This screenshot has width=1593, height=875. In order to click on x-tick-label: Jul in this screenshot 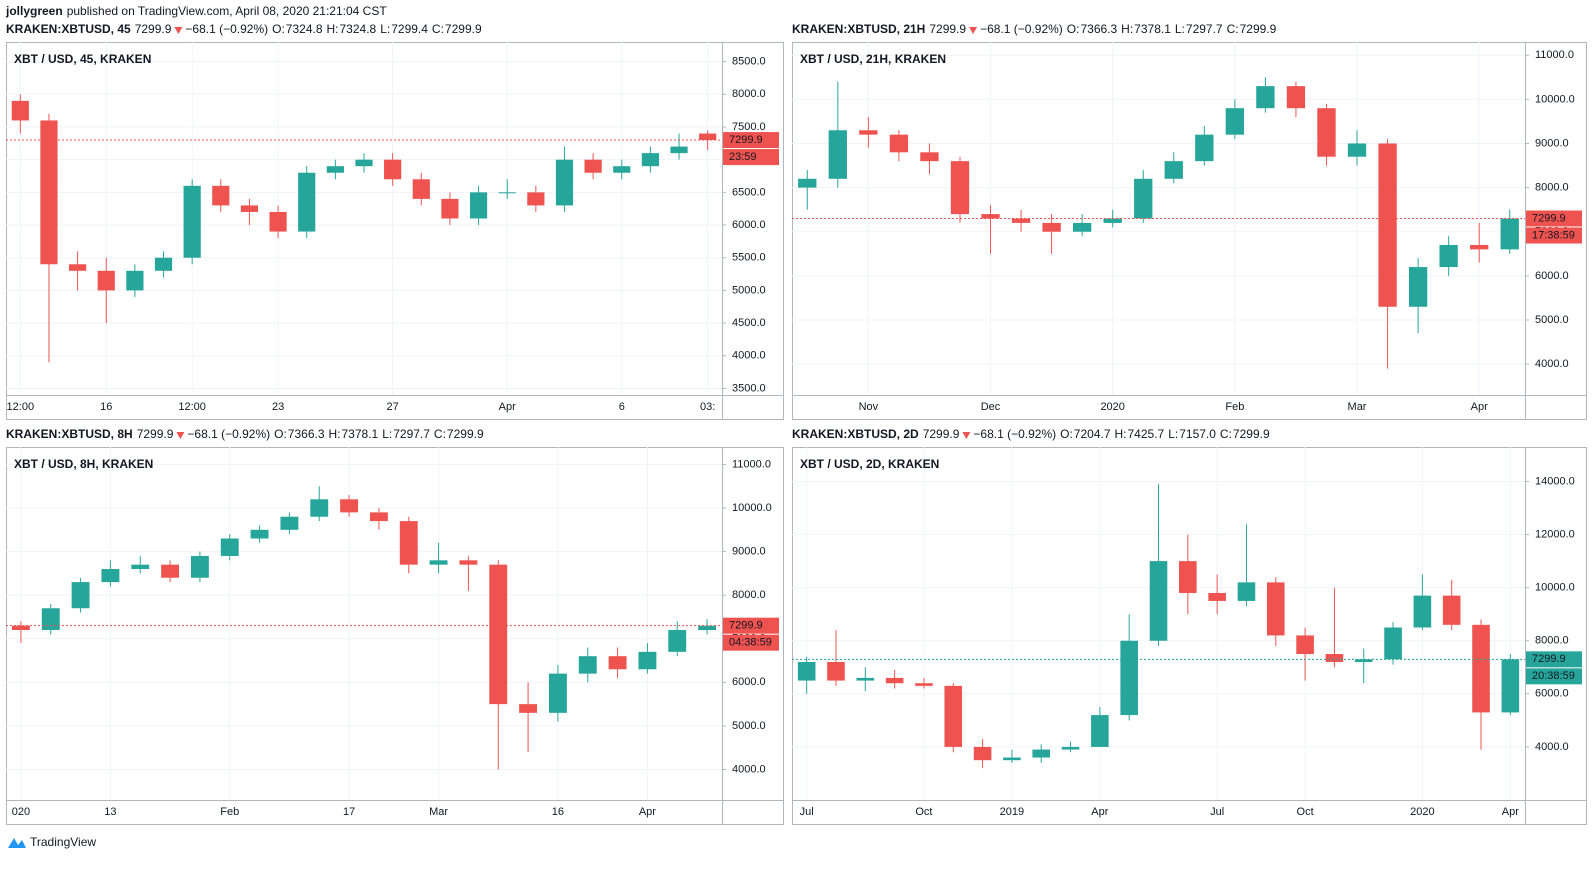, I will do `click(1217, 812)`.